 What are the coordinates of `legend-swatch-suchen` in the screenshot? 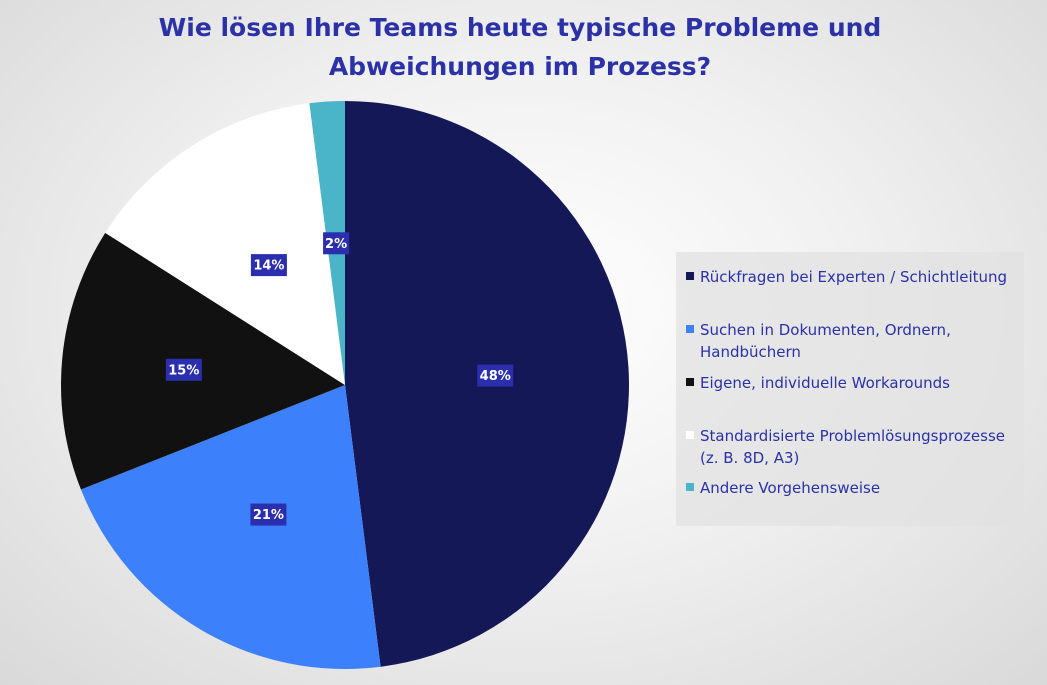 It's located at (690, 329).